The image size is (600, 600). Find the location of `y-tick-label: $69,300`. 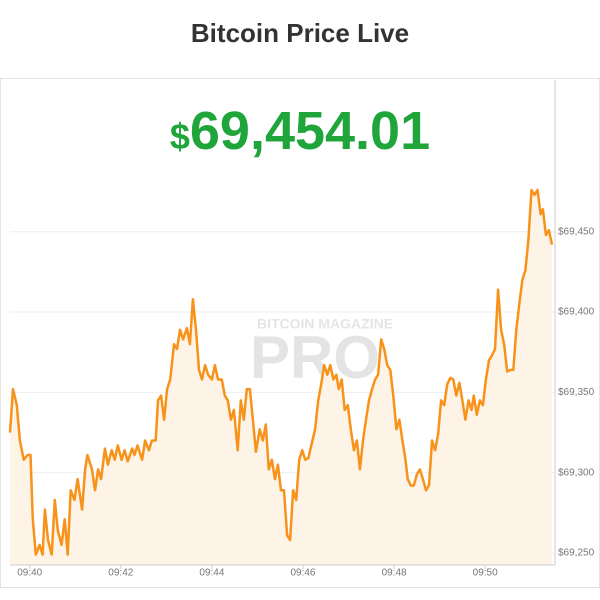

y-tick-label: $69,300 is located at coordinates (576, 472).